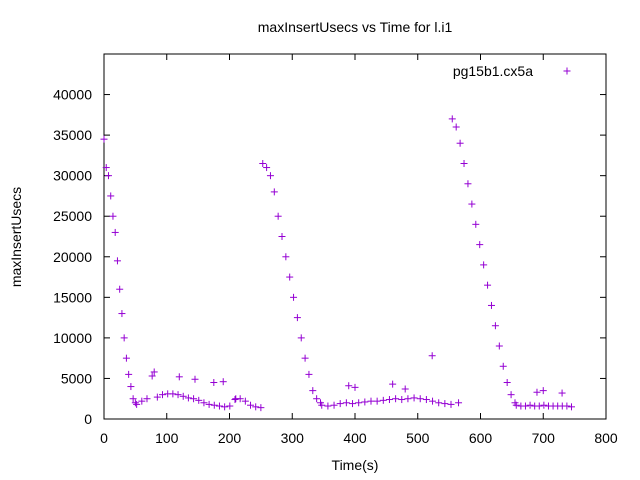  What do you see at coordinates (72, 216) in the screenshot?
I see `y-tick-label: 25000` at bounding box center [72, 216].